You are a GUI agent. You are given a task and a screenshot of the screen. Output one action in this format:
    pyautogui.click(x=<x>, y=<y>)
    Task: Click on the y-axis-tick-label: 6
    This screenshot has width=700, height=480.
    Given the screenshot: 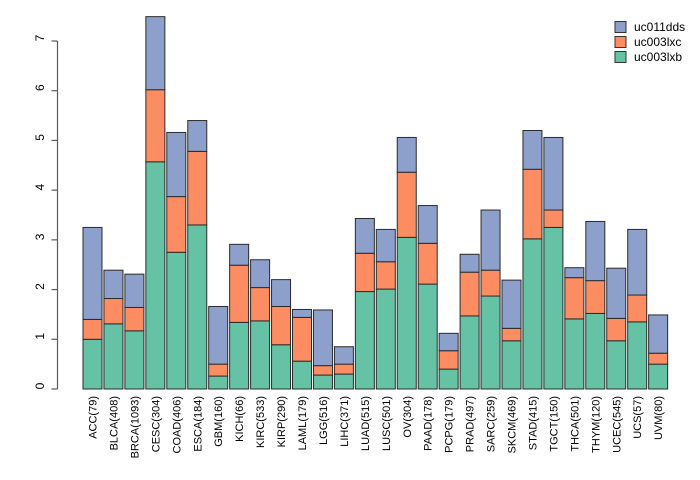 What is the action you would take?
    pyautogui.click(x=40, y=87)
    